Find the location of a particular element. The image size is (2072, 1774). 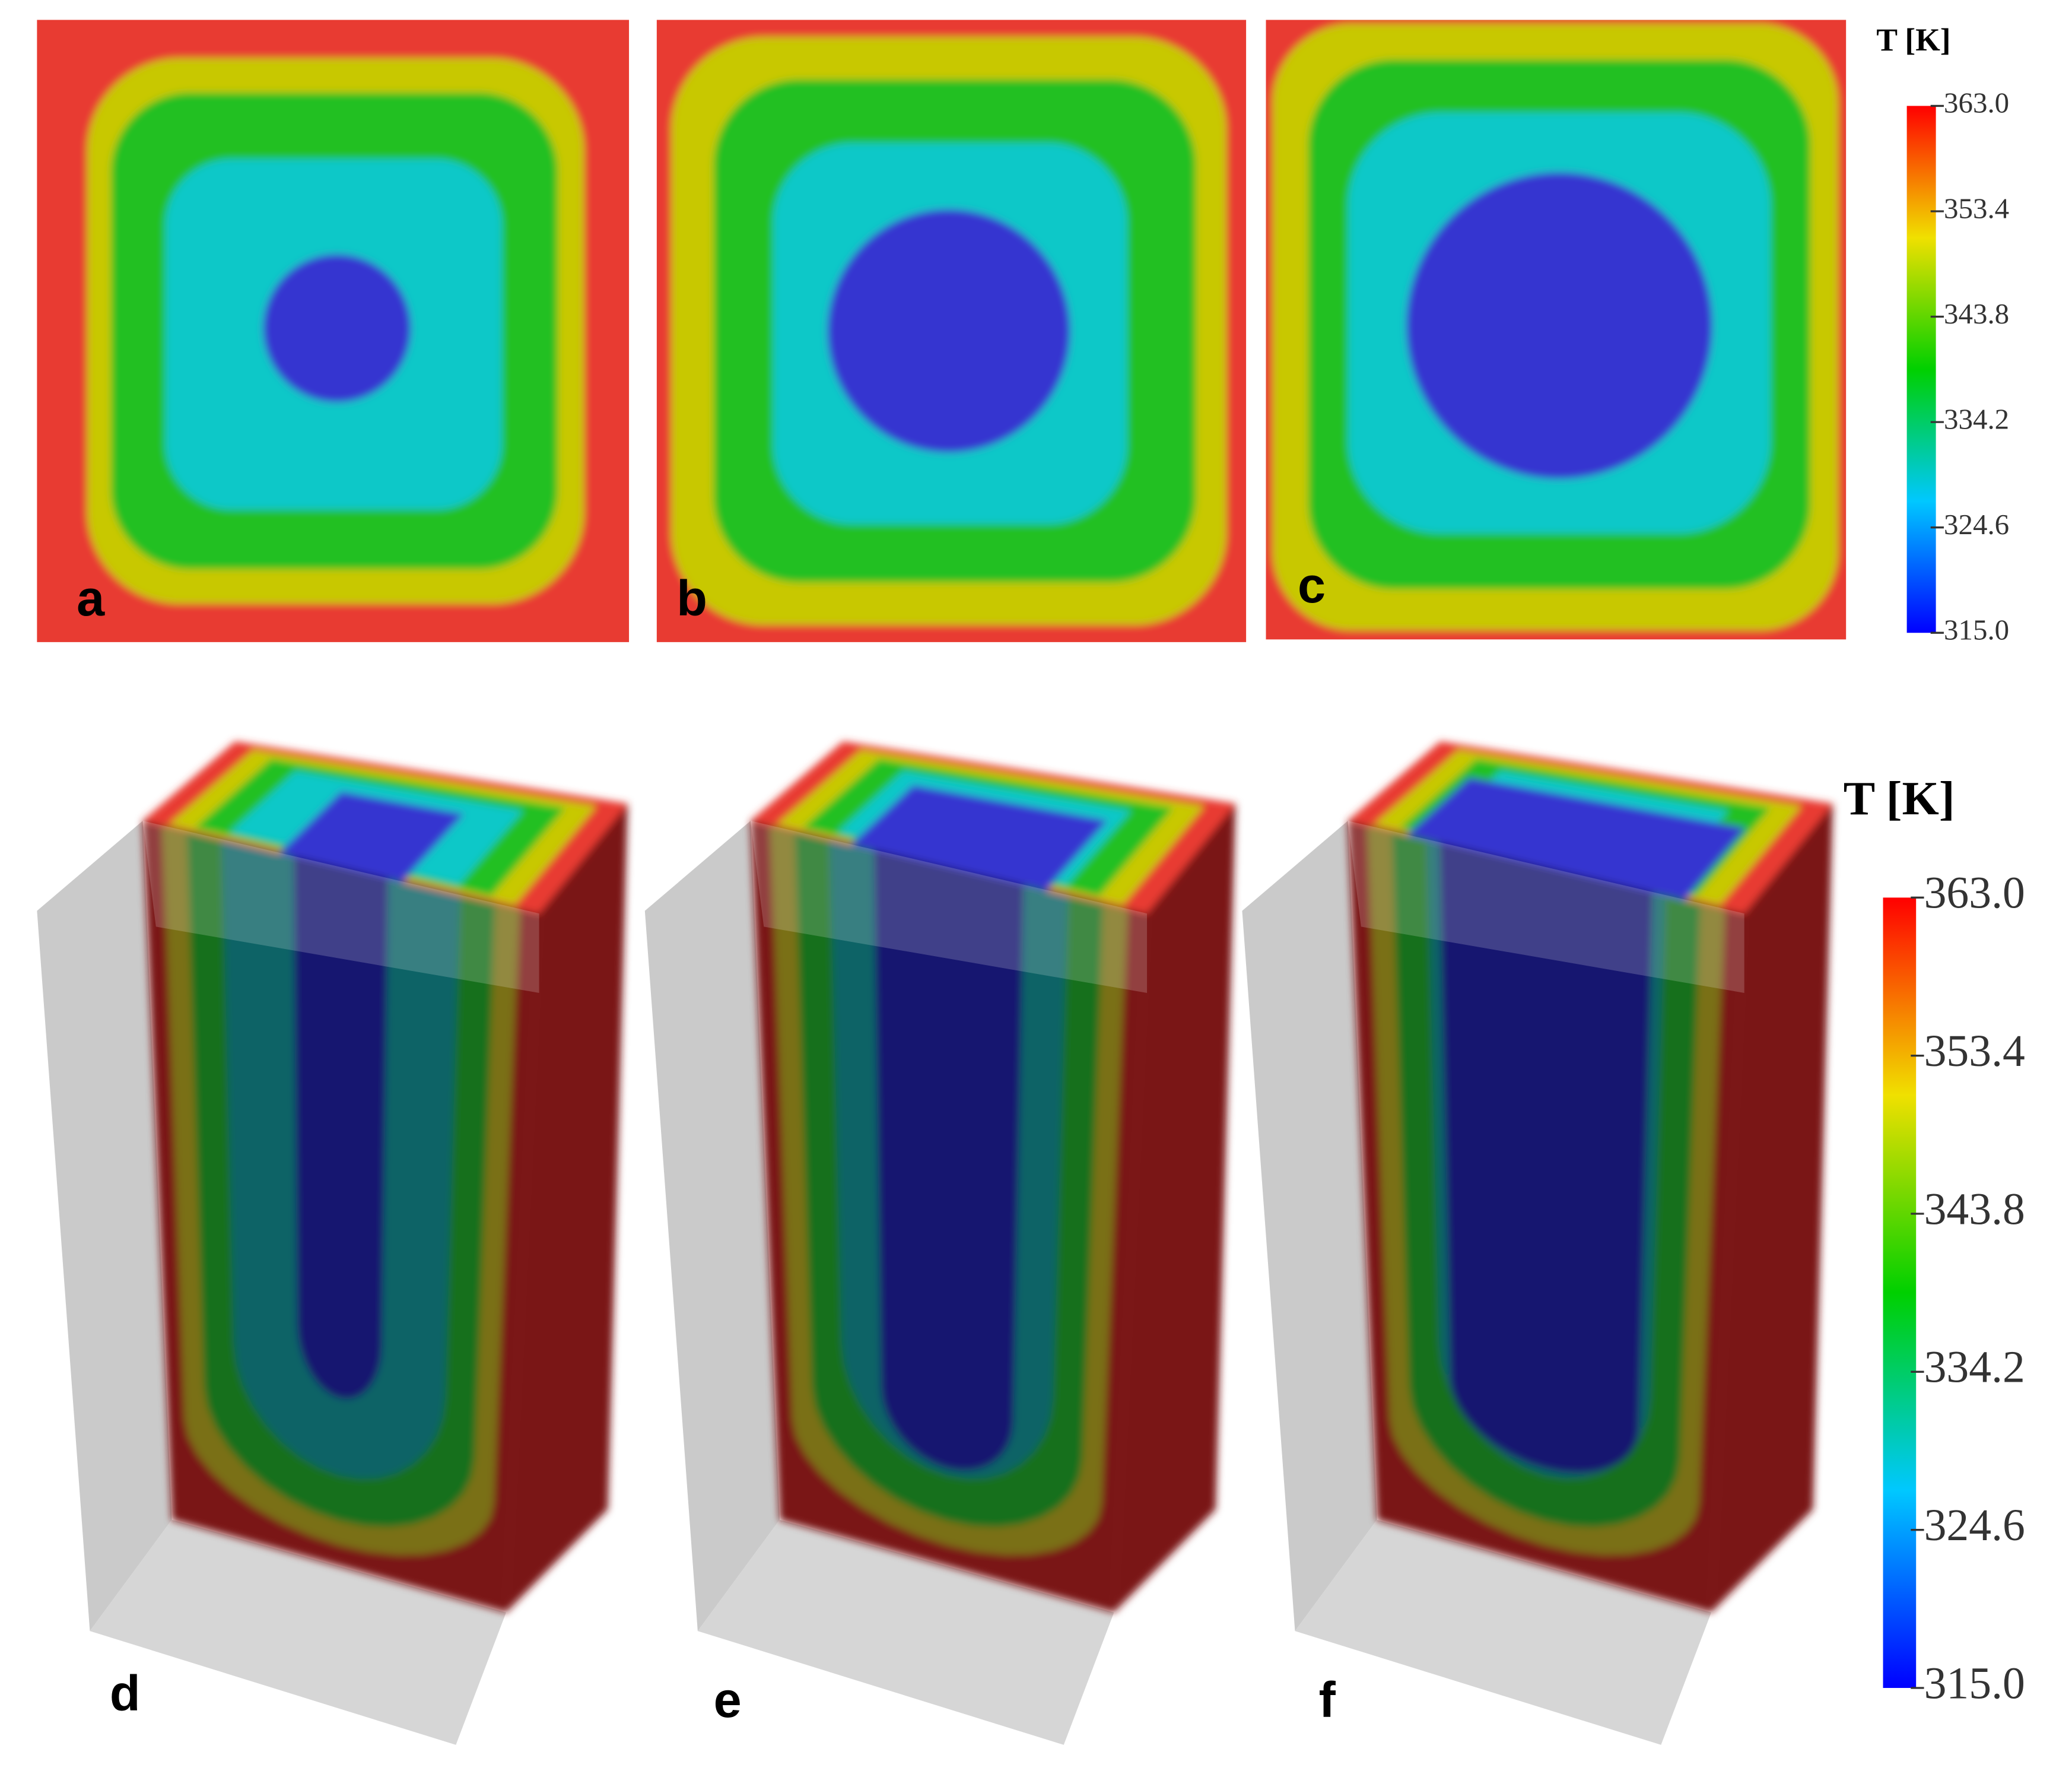

panel-label: b is located at coordinates (691, 598).